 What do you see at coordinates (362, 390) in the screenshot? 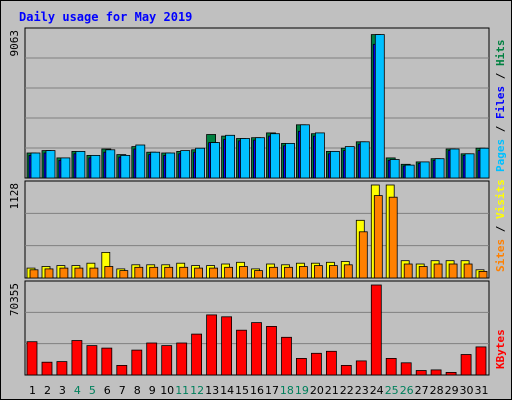
I see `x-tick-label-day-23: 23` at bounding box center [362, 390].